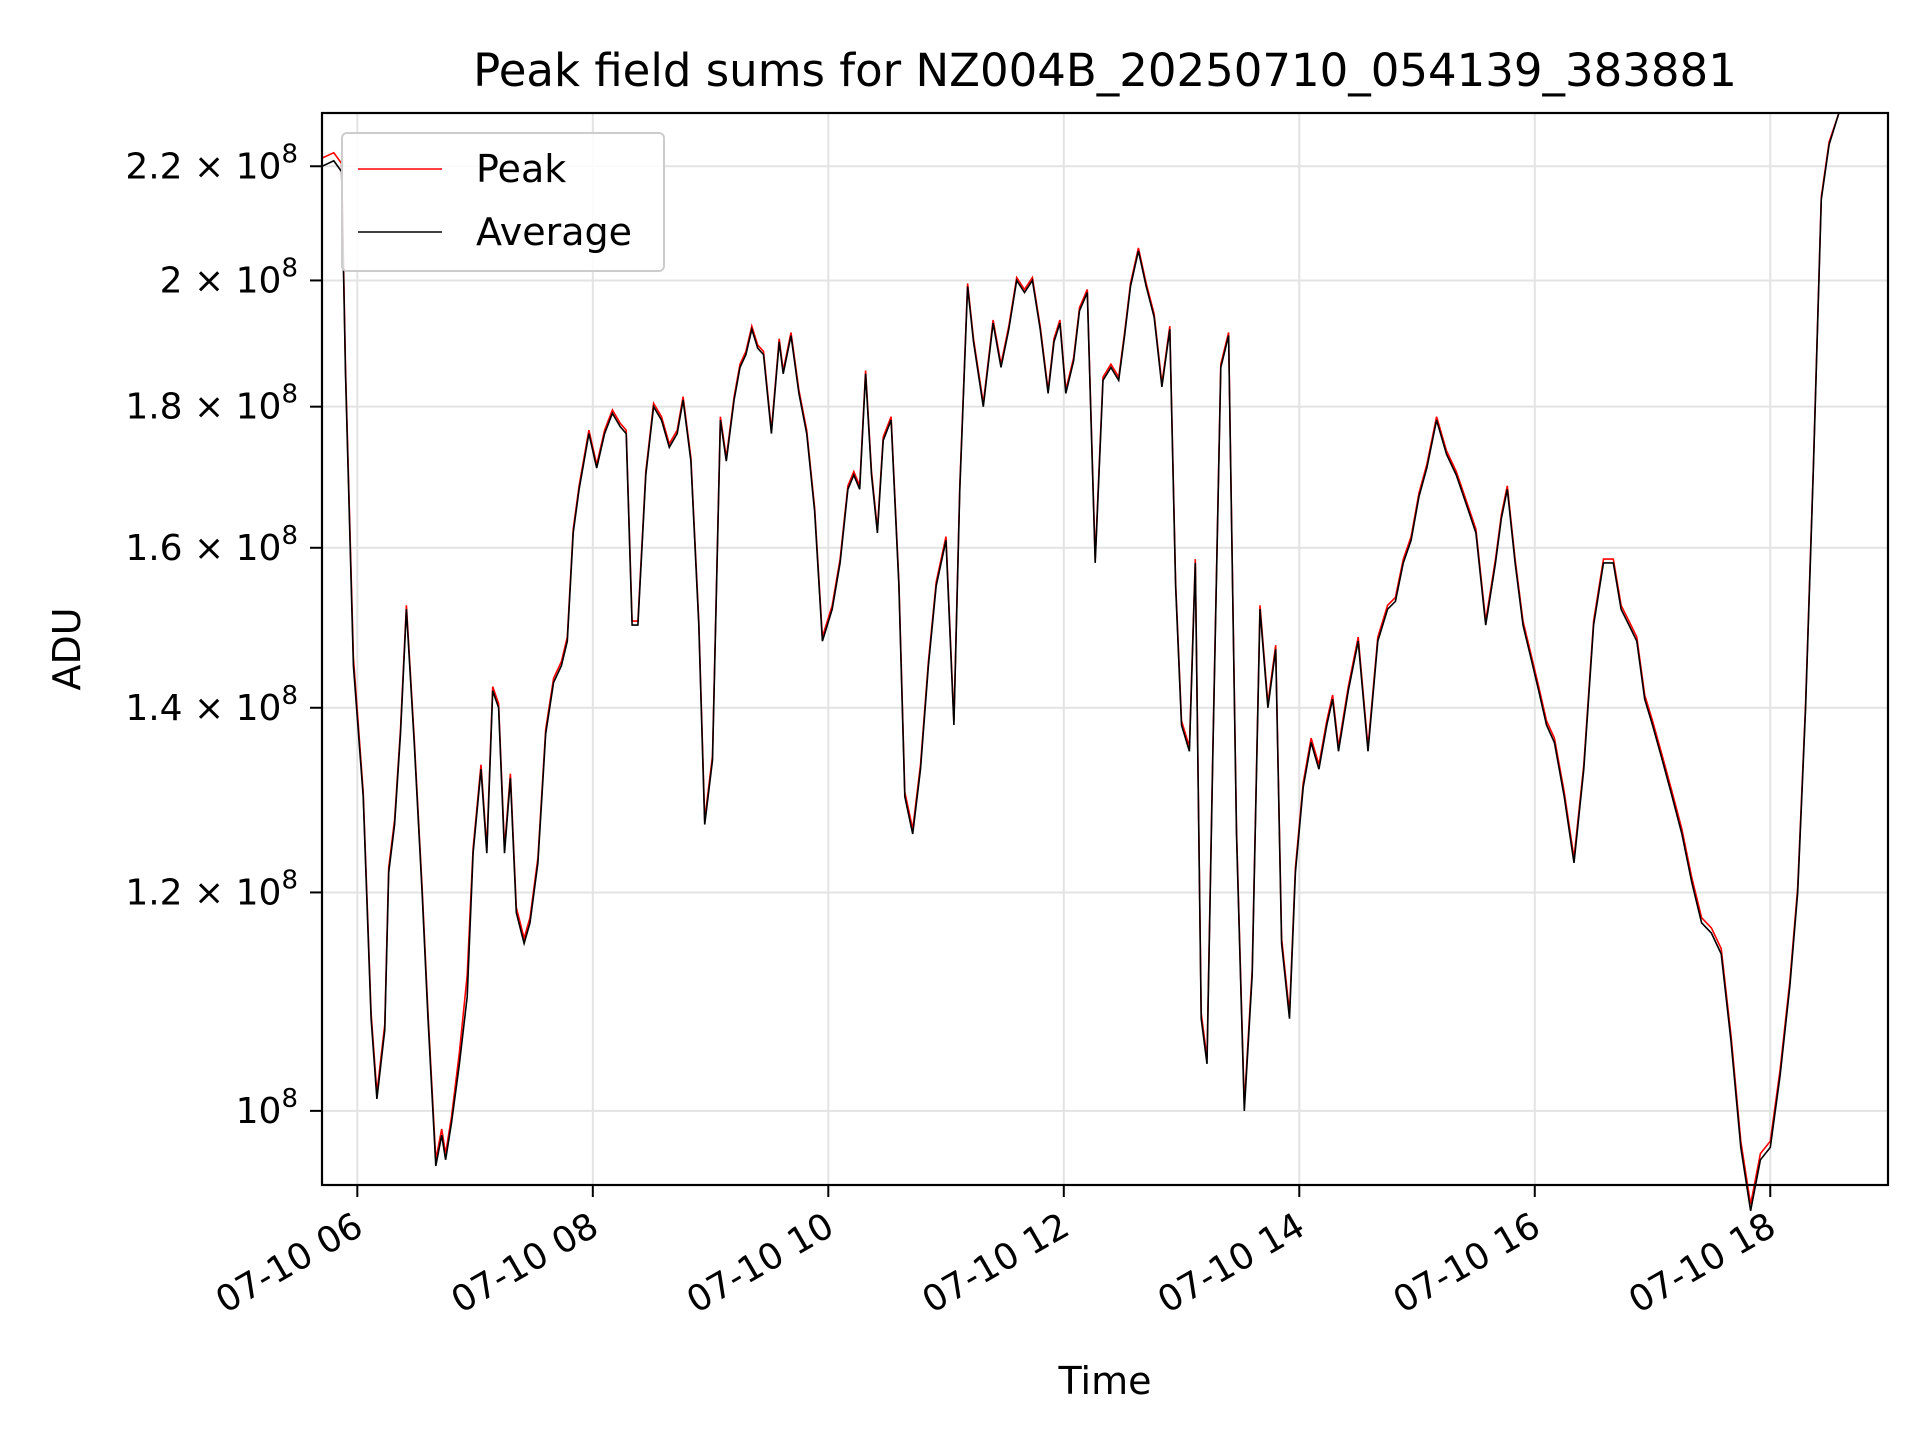 This screenshot has width=1920, height=1440. What do you see at coordinates (211, 889) in the screenshot?
I see `y-tick-label: 1.2 × 108` at bounding box center [211, 889].